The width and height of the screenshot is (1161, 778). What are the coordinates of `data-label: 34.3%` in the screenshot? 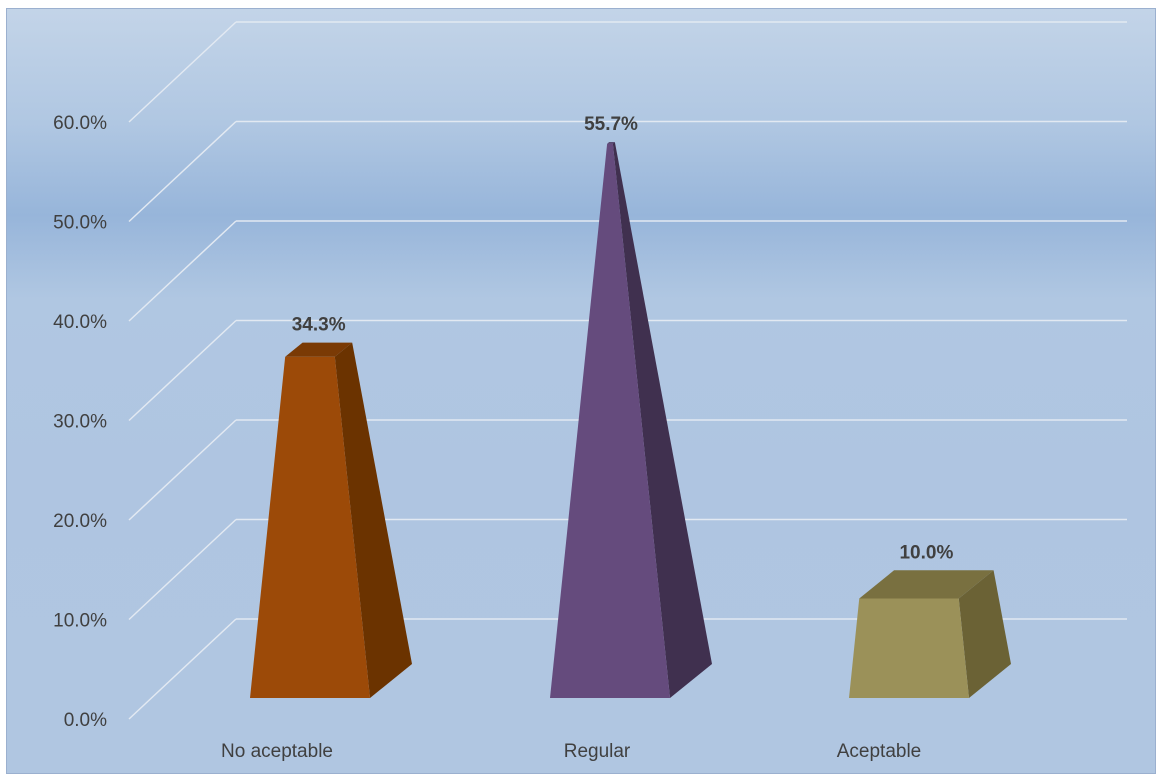 It's located at (319, 325).